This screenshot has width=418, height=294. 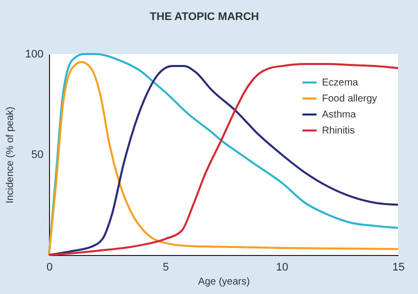 What do you see at coordinates (339, 115) in the screenshot?
I see `legend-label: Asthma` at bounding box center [339, 115].